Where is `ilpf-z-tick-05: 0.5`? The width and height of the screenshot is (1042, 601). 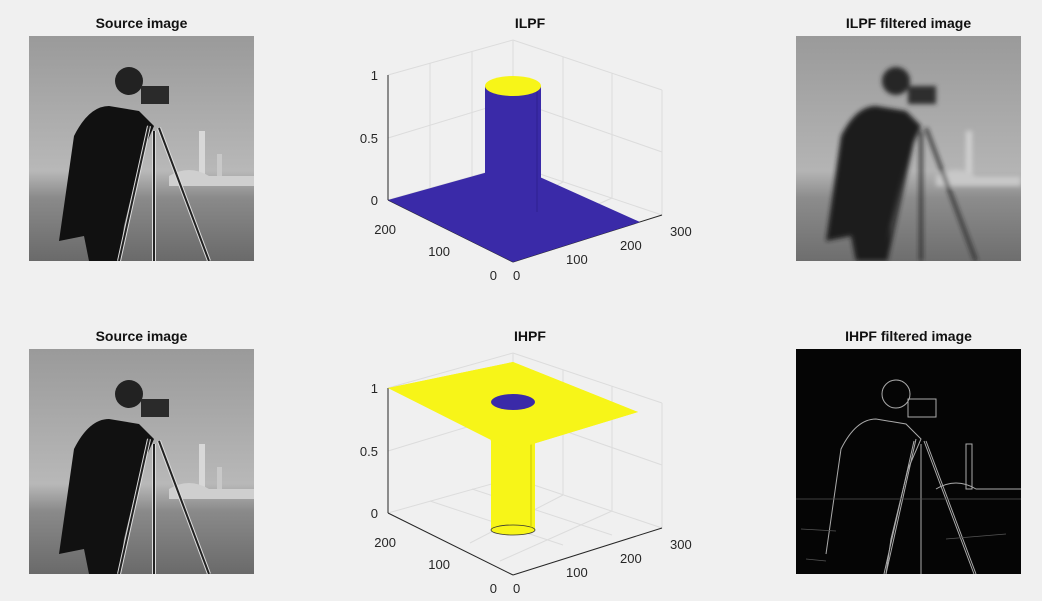
ilpf-z-tick-05: 0.5 is located at coordinates (369, 138).